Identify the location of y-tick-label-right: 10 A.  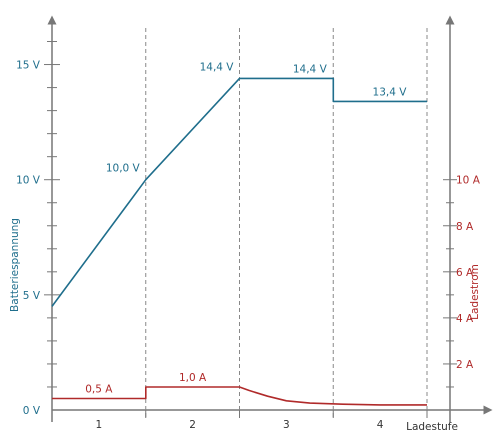
(468, 181).